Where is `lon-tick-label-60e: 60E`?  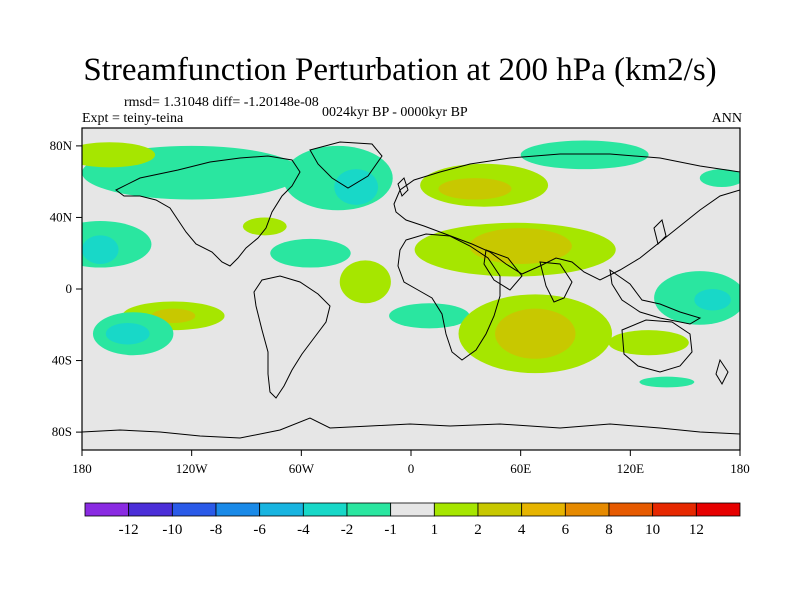
lon-tick-label-60e: 60E is located at coordinates (520, 468).